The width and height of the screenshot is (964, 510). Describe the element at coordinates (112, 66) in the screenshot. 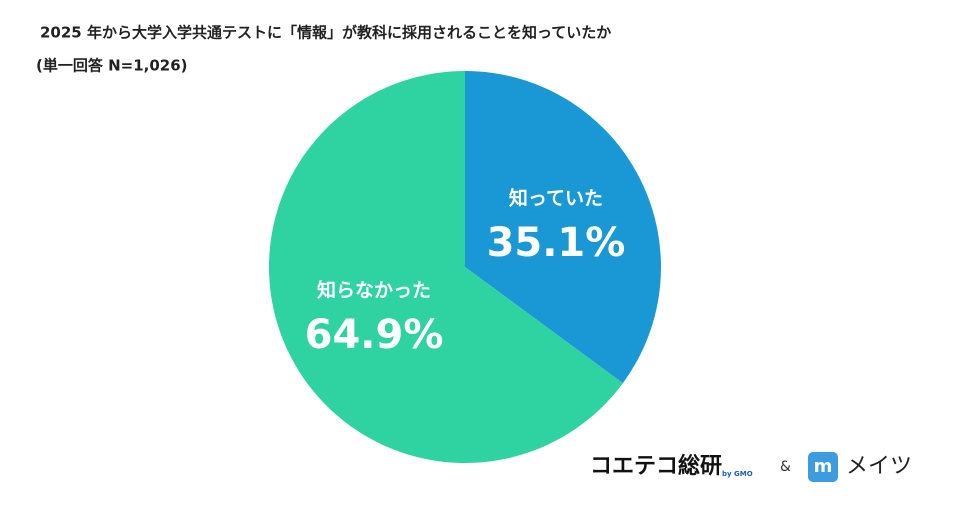

I see `chart-subtitle: (単一回答 N=1,026)` at that location.